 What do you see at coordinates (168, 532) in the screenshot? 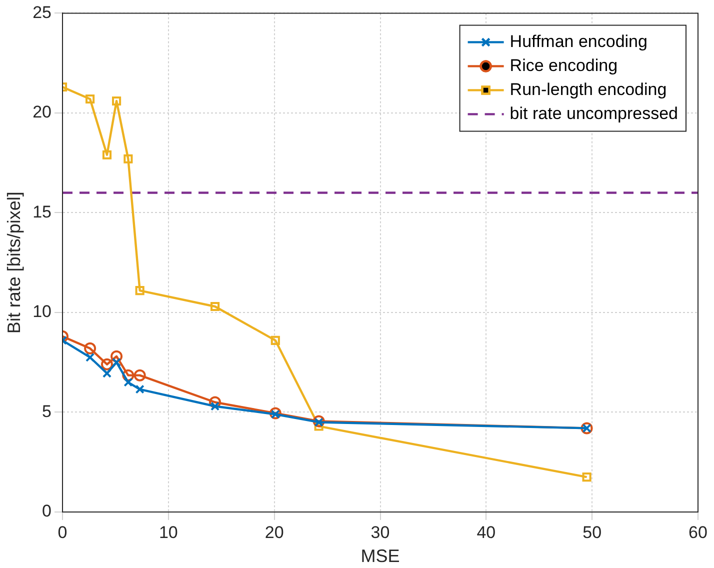
I see `x-tick-label: 10` at bounding box center [168, 532].